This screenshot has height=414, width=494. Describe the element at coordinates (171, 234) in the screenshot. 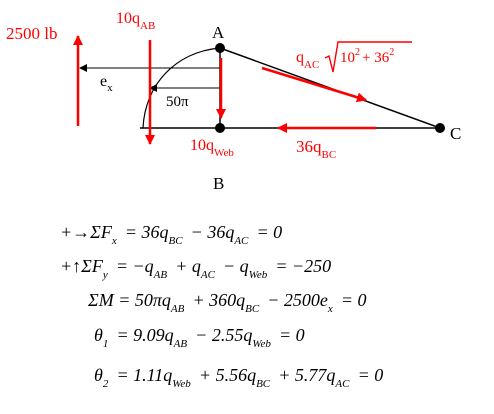

I see `equation-line: +→ΣFx = 36qBC − 36qAC = 0` at that location.